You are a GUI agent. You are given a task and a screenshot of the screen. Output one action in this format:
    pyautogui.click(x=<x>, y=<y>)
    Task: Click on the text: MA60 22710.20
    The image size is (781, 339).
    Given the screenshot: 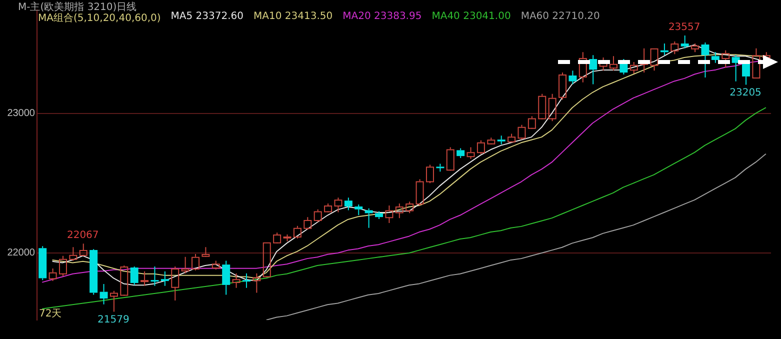 What is the action you would take?
    pyautogui.click(x=560, y=17)
    